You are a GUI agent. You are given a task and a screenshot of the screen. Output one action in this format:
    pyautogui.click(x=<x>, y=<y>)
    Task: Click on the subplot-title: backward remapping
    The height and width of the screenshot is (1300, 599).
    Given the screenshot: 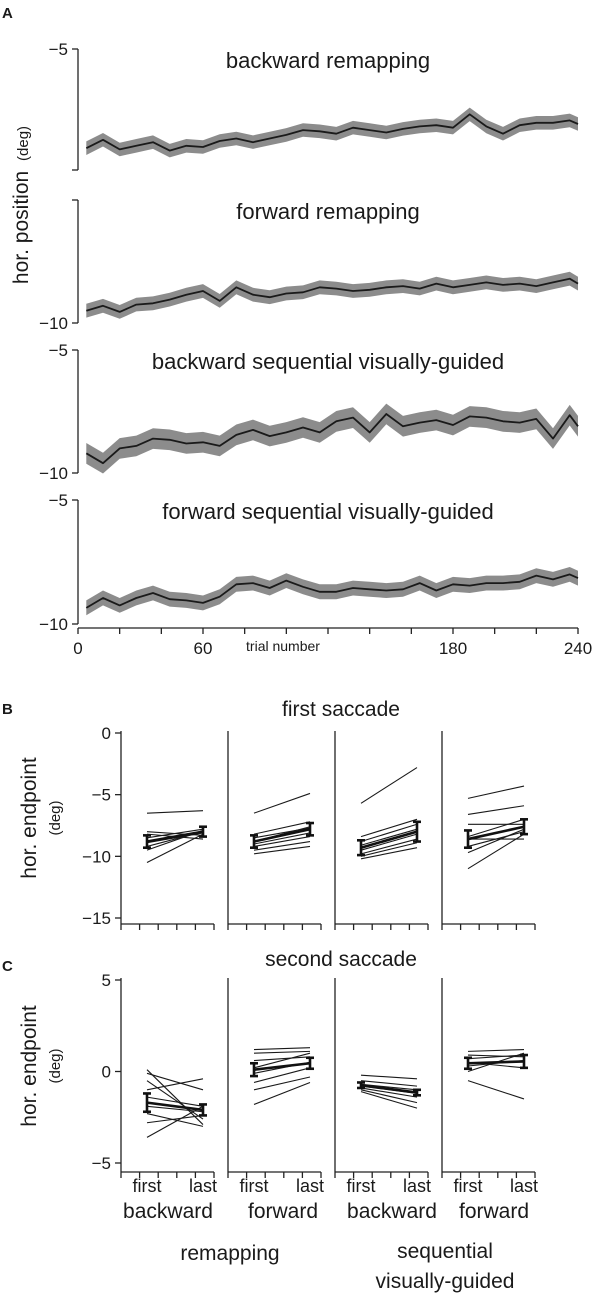 What is the action you would take?
    pyautogui.click(x=328, y=60)
    